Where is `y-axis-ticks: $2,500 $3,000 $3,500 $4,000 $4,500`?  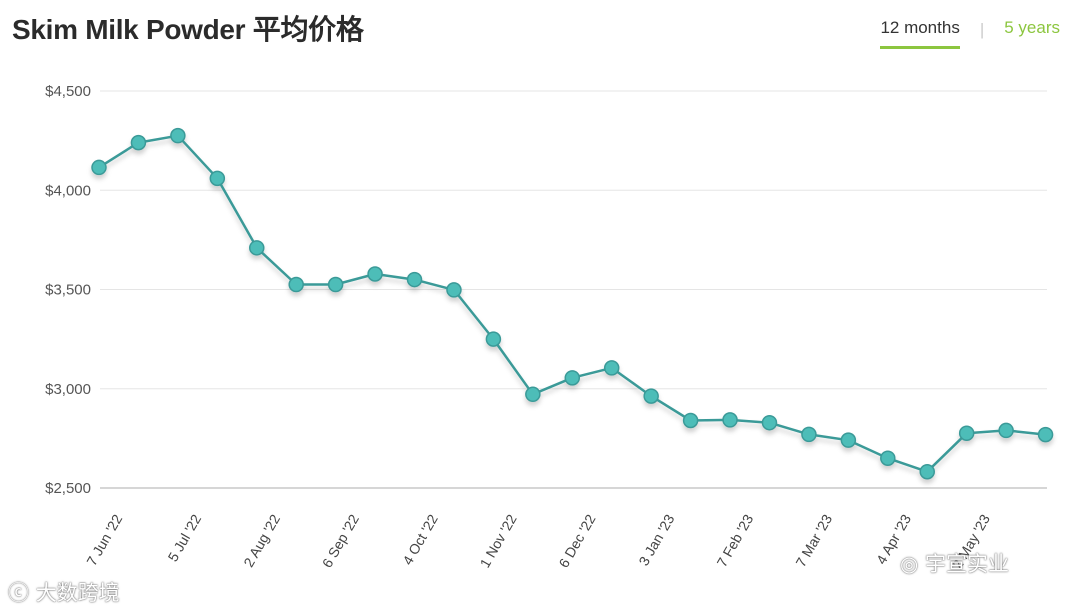 y-axis-ticks: $2,500 $3,000 $3,500 $4,000 $4,500 is located at coordinates (68, 290).